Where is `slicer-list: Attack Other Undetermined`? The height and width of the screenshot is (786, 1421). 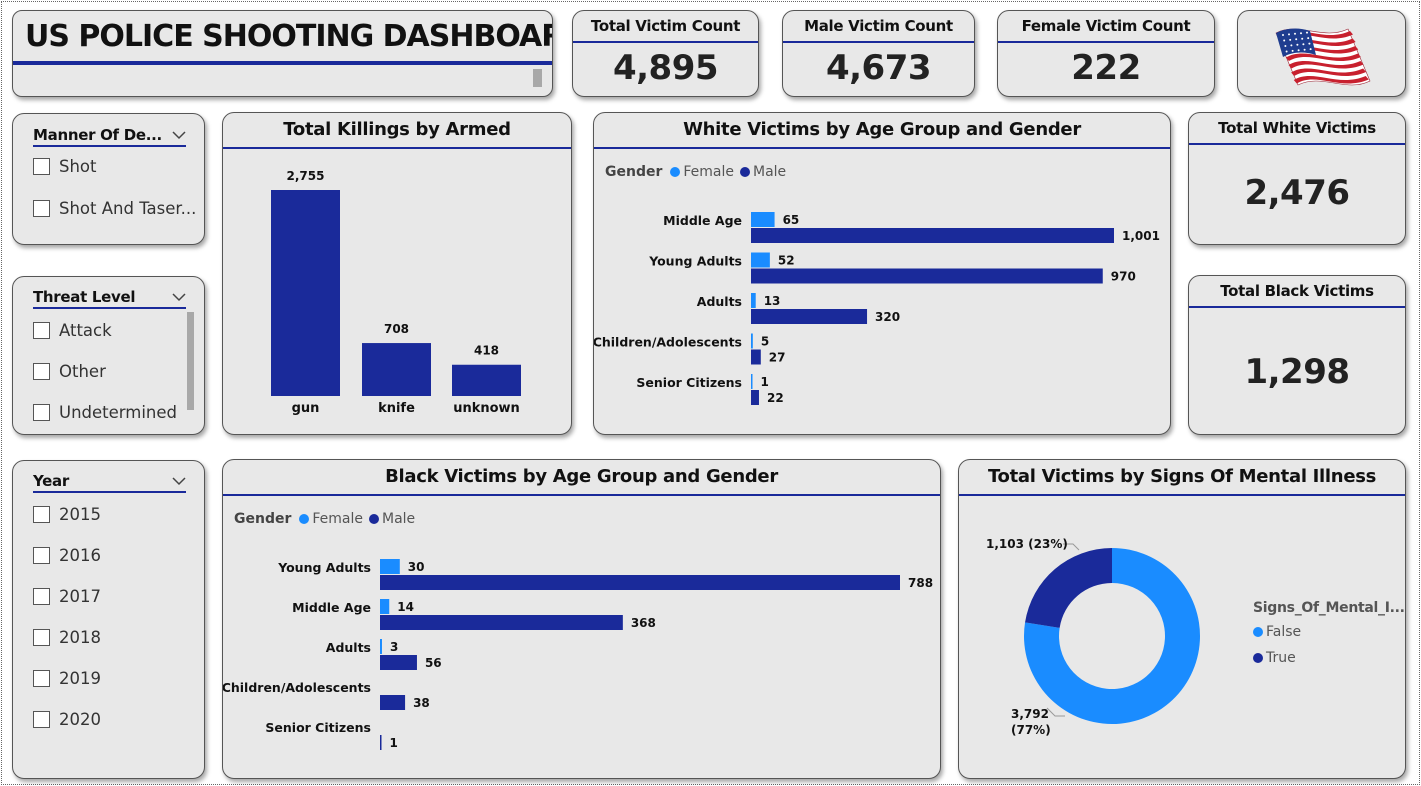
slicer-list: Attack Other Undetermined is located at coordinates (100, 372).